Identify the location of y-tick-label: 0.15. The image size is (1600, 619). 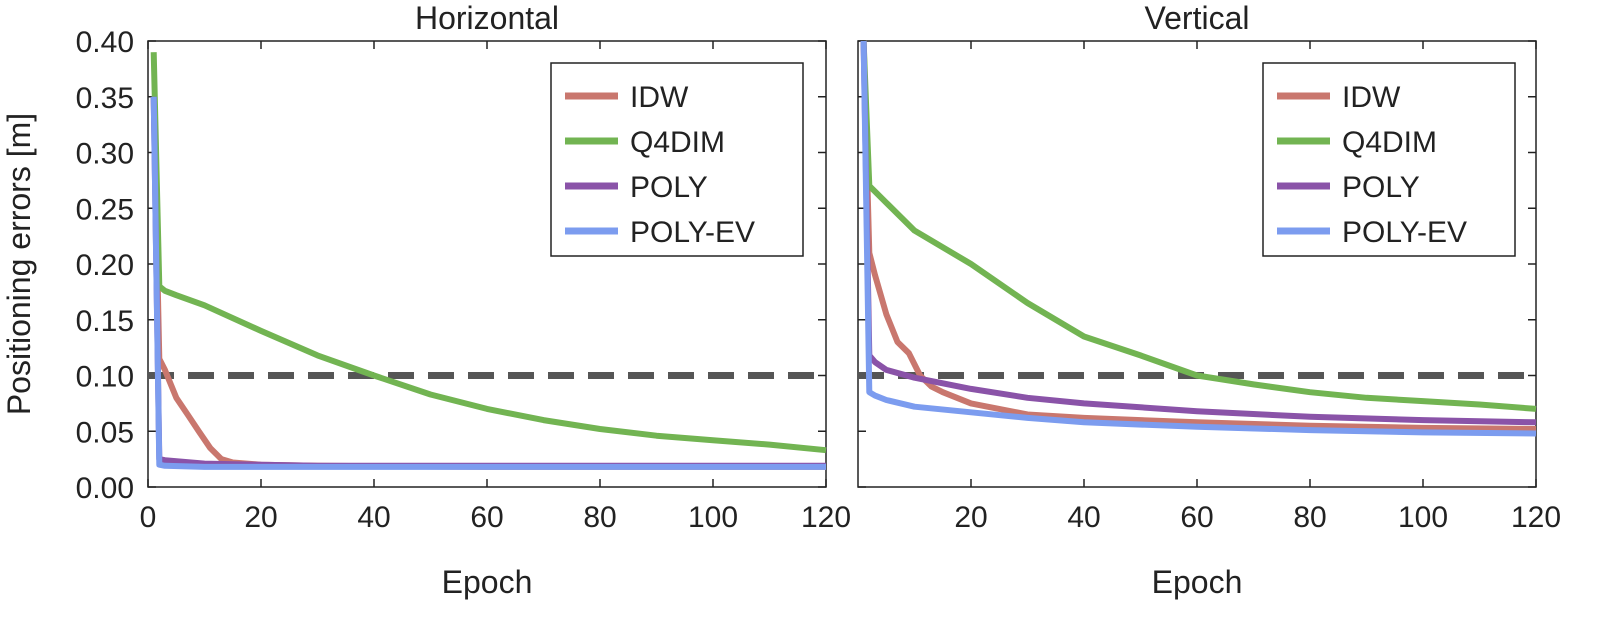
(105, 321).